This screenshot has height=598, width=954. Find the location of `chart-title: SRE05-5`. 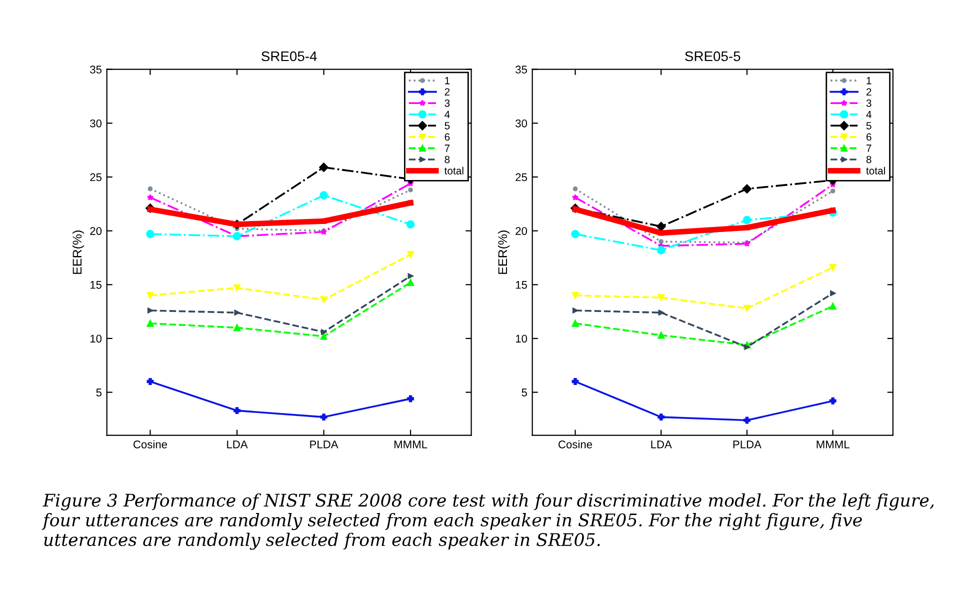

chart-title: SRE05-5 is located at coordinates (712, 56).